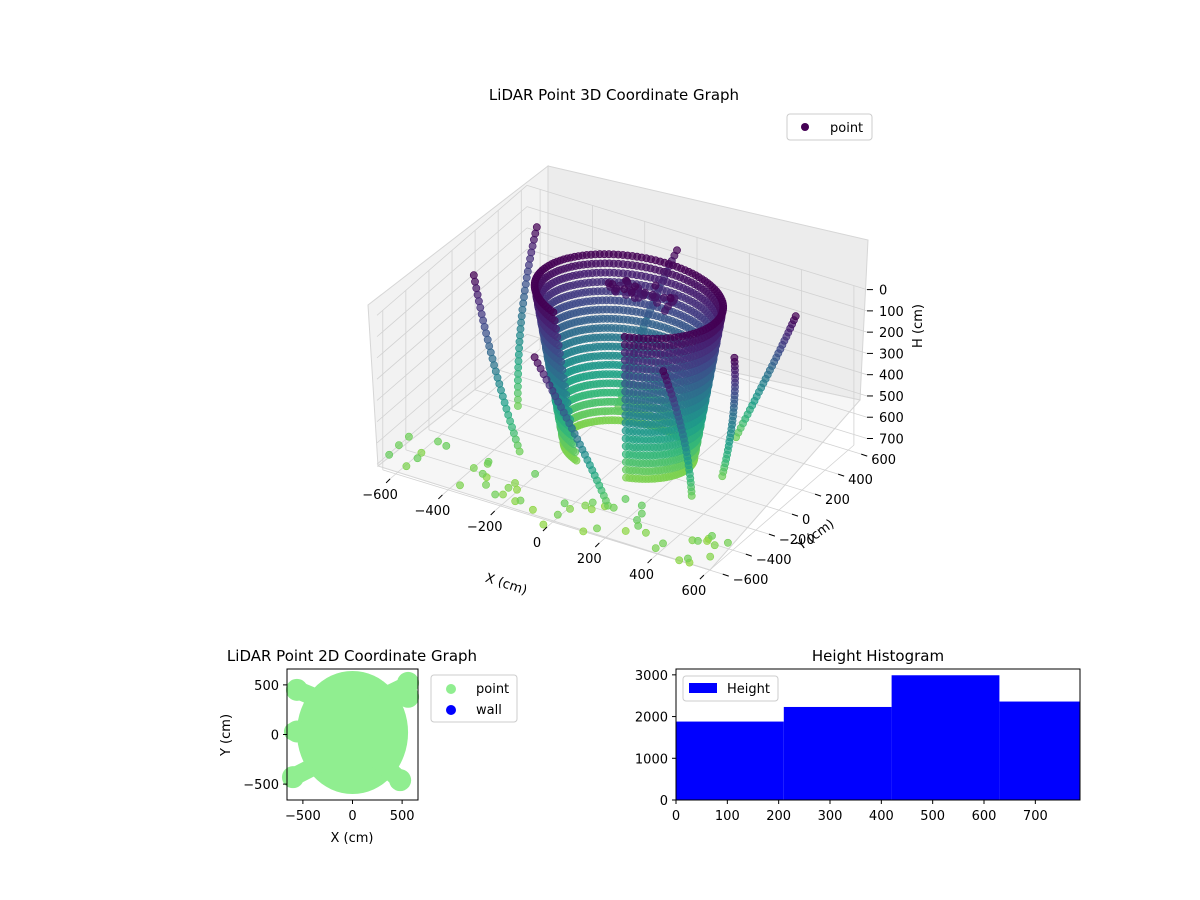 This screenshot has height=900, width=1200. Describe the element at coordinates (592, 395) in the screenshot. I see `point-cloud-3d` at that location.